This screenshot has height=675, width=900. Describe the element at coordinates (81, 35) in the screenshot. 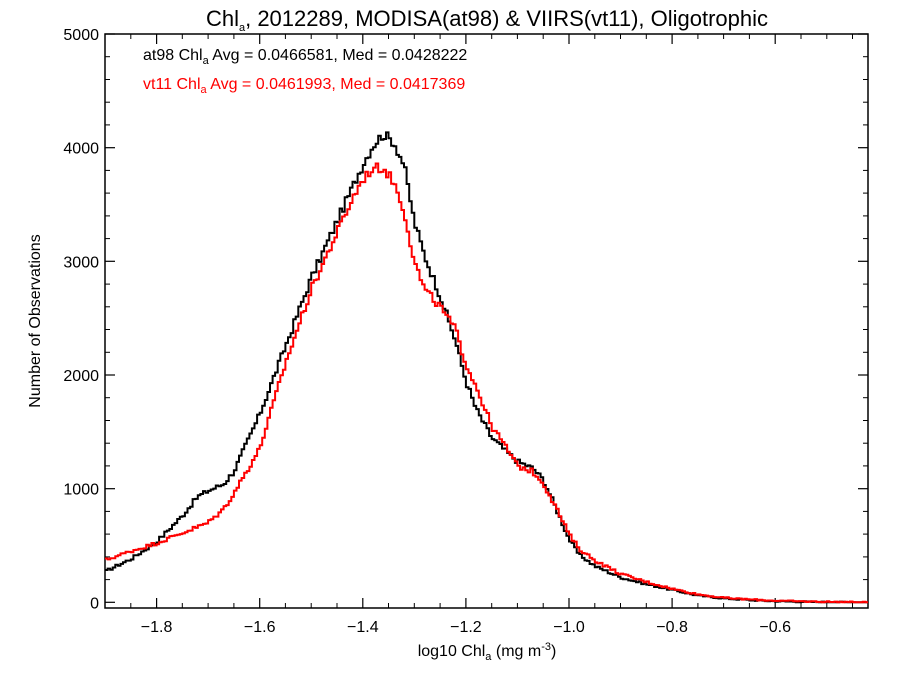

I see `y-tick-label: 5000` at that location.